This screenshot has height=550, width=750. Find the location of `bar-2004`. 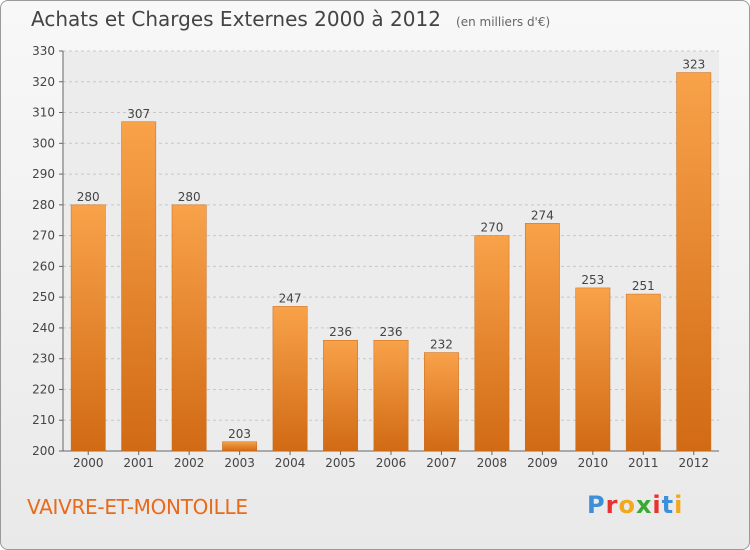

bar-2004 is located at coordinates (290, 379).